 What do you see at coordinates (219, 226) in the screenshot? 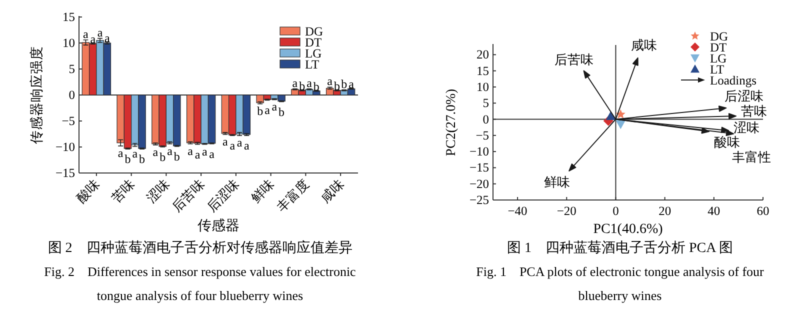
I see `x-axis-title: 传感器` at bounding box center [219, 226].